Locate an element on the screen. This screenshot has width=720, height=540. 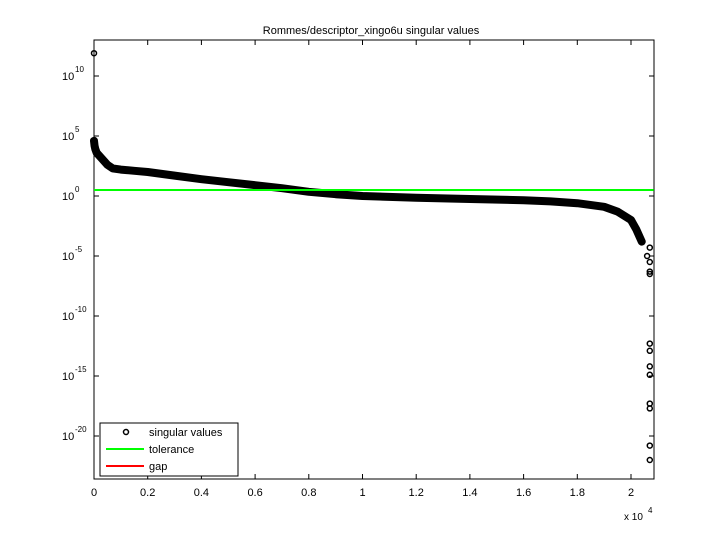
x-multiplier-exp: 4 is located at coordinates (650, 510).